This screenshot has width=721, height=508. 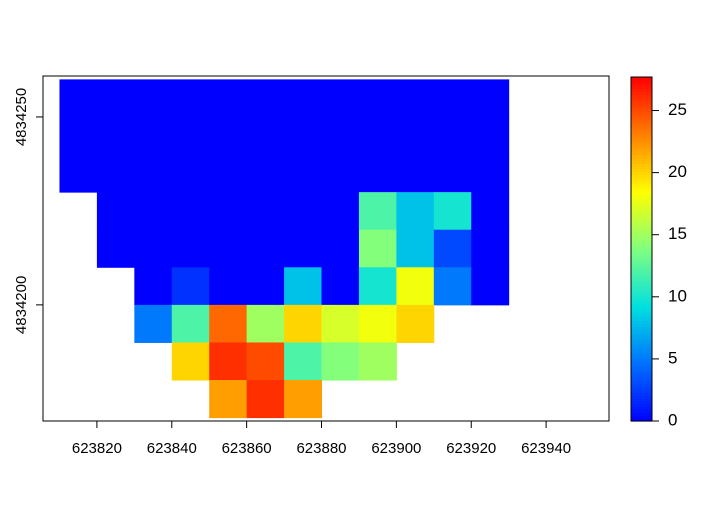 What do you see at coordinates (247, 448) in the screenshot?
I see `x-tick-label: 623860` at bounding box center [247, 448].